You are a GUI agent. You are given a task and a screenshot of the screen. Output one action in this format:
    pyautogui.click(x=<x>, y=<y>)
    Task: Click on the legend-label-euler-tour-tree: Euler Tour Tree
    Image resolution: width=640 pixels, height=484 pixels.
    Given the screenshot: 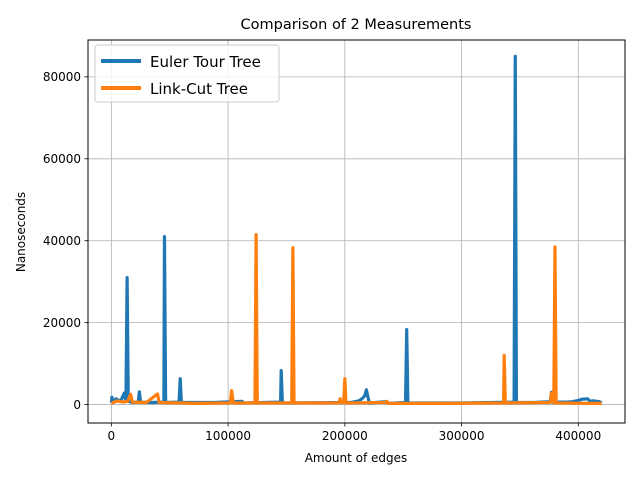 What is the action you would take?
    pyautogui.click(x=205, y=62)
    